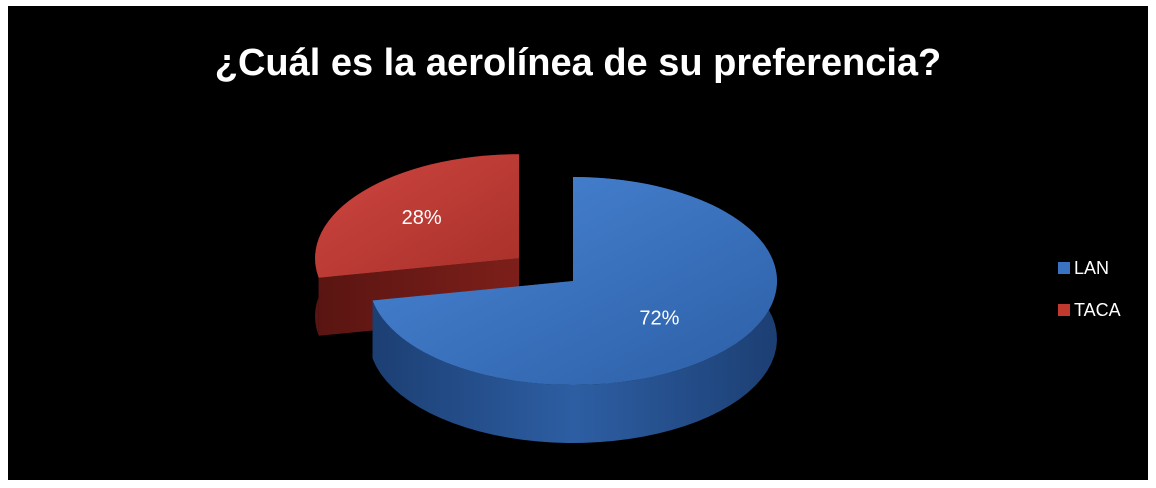  I want to click on data-label-taca: 28%, so click(422, 218).